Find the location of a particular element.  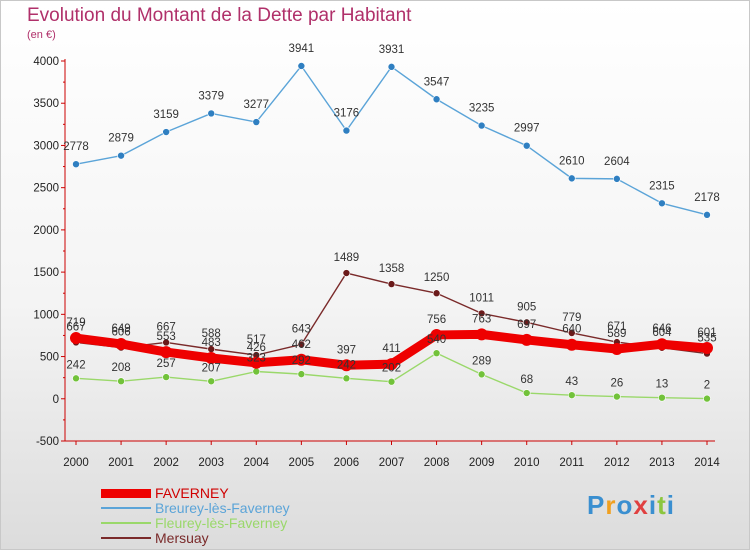

data-label: 3176 is located at coordinates (347, 114).